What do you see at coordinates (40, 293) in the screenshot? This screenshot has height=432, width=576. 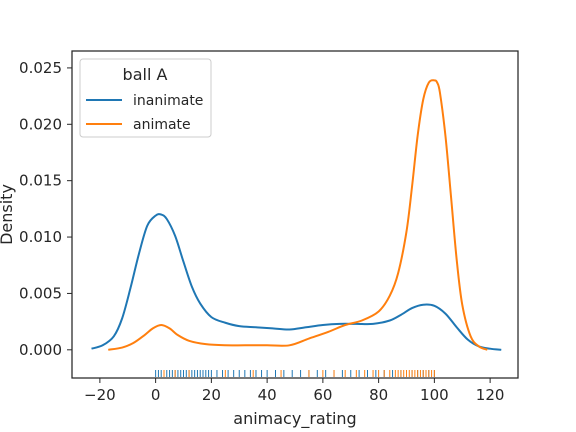 I see `y-tick-label: 0.005` at bounding box center [40, 293].